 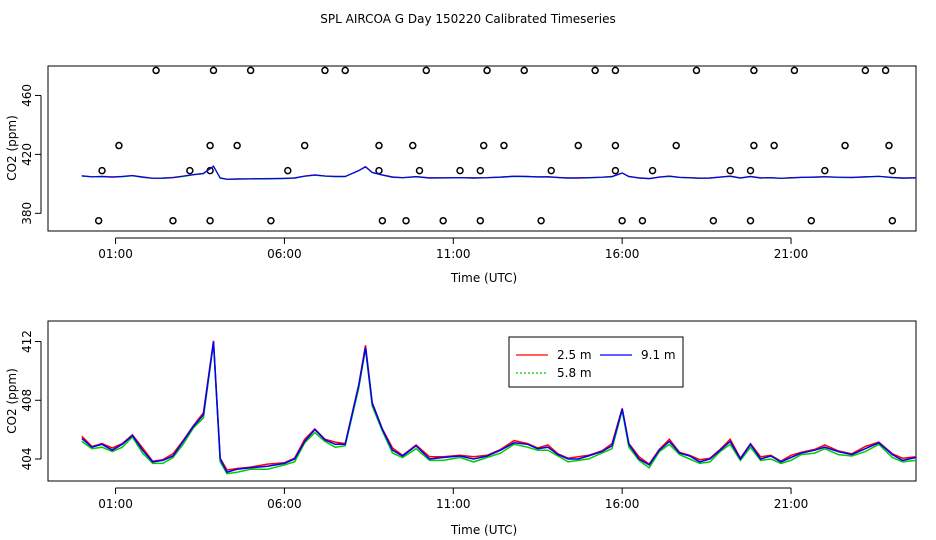 I want to click on y-tick-label: 412, so click(x=27, y=341).